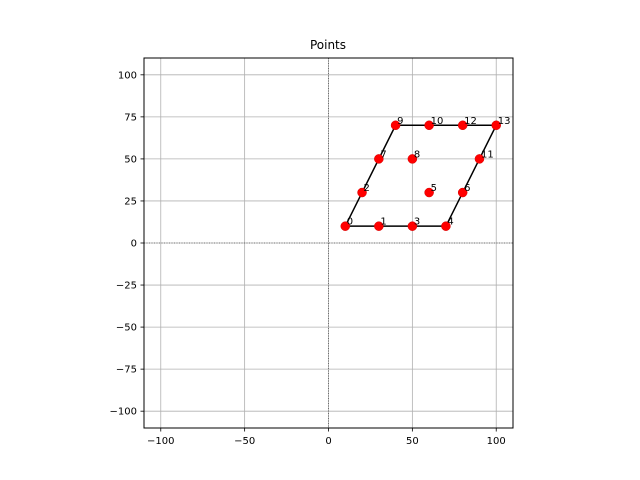 The width and height of the screenshot is (640, 480). Describe the element at coordinates (450, 222) in the screenshot. I see `point-label: 4` at that location.